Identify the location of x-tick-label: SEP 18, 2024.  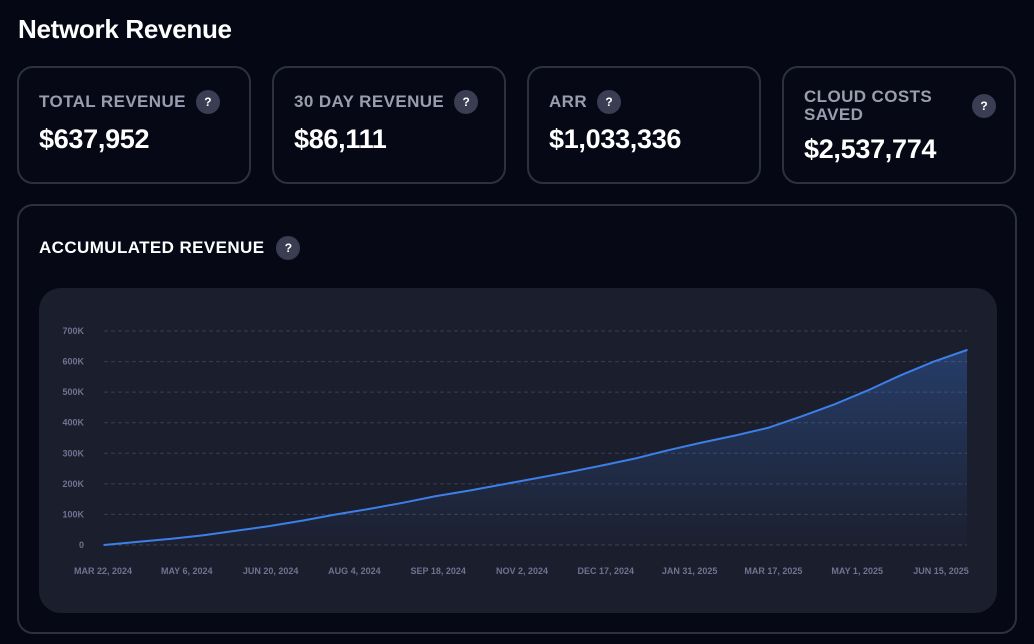
(438, 571).